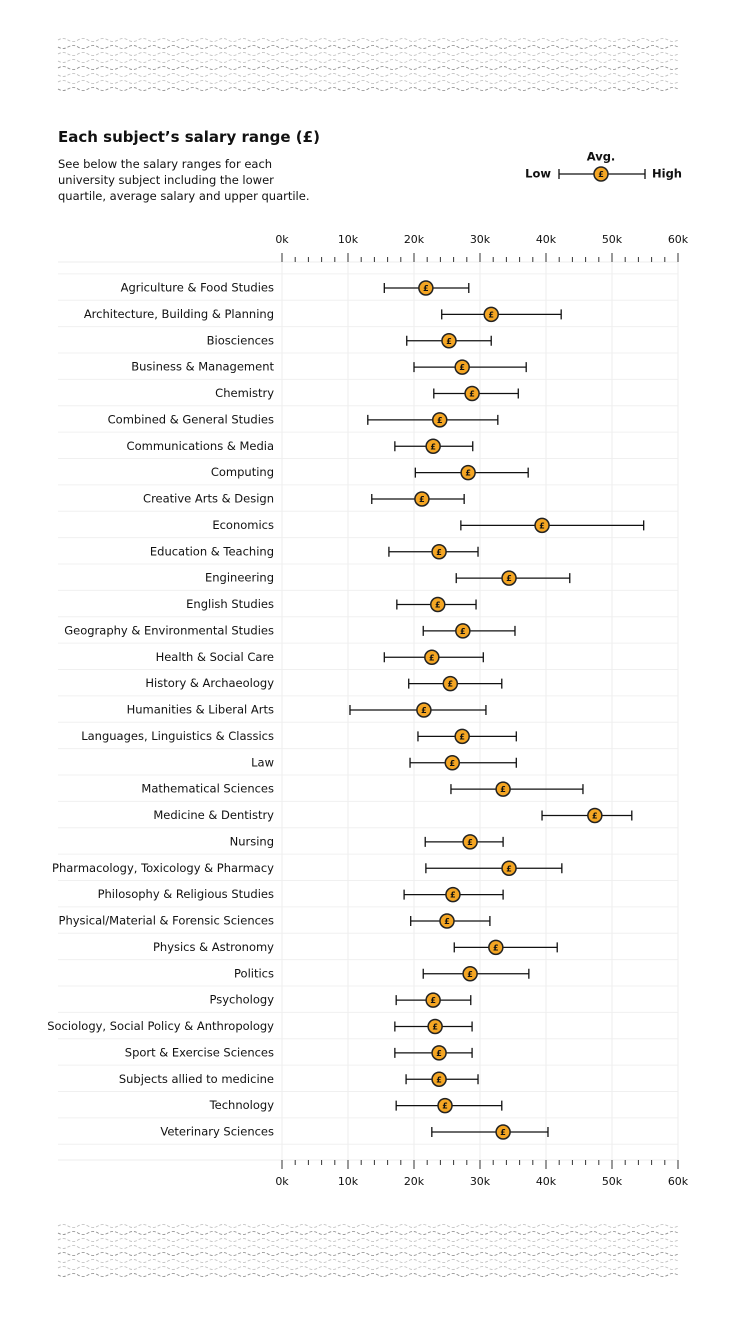 This screenshot has height=1317, width=735. What do you see at coordinates (480, 239) in the screenshot?
I see `x-tick-label: 30k` at bounding box center [480, 239].